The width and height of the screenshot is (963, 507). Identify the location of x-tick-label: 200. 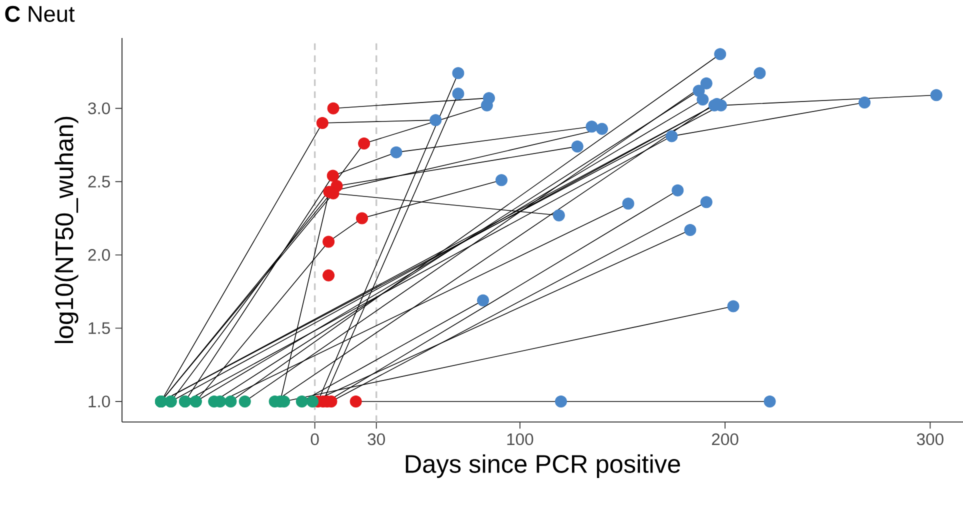
(725, 439).